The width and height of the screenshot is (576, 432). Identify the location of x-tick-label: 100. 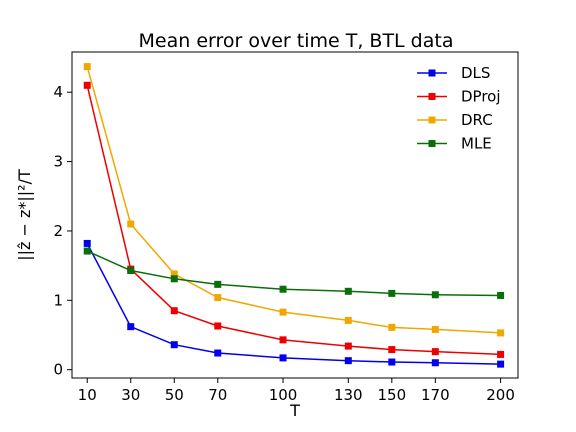
(283, 395).